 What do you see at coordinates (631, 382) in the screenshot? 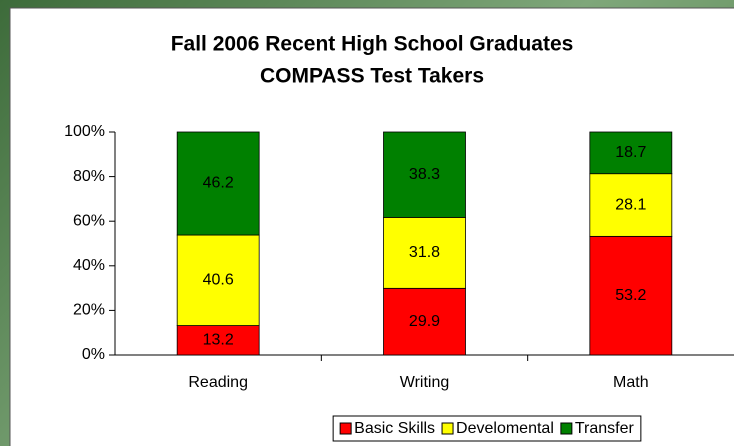
I see `x-tick-label: Math` at bounding box center [631, 382].